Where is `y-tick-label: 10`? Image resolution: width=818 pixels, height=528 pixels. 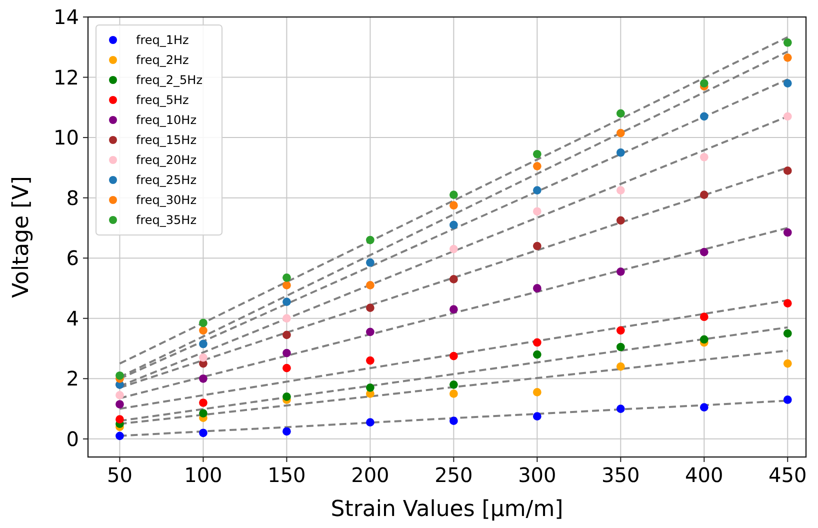 y-tick-label: 10 is located at coordinates (66, 138).